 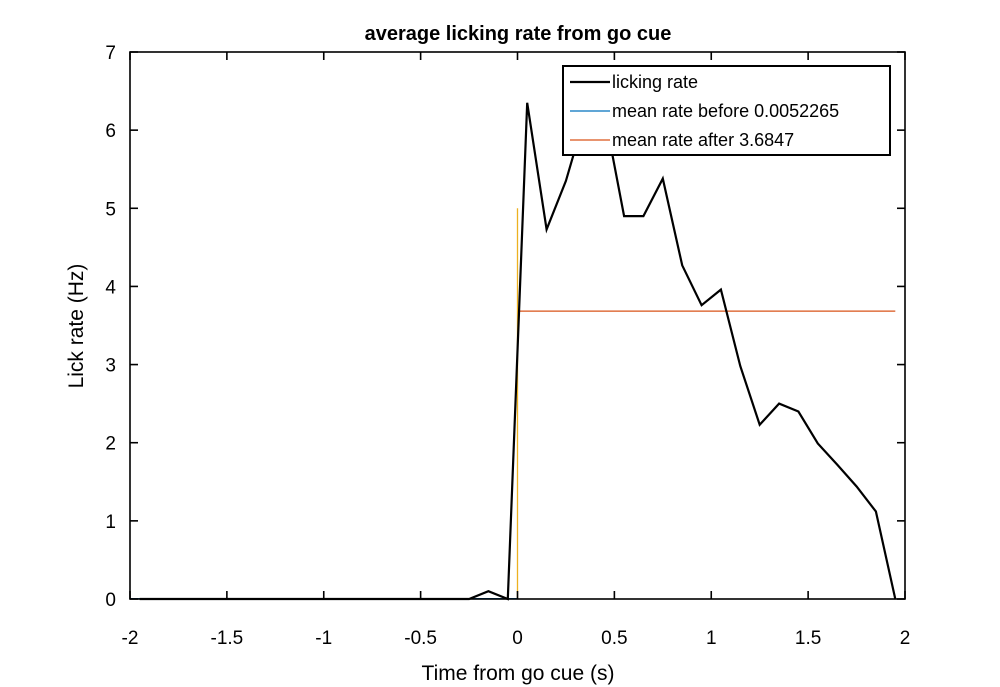 What do you see at coordinates (905, 638) in the screenshot?
I see `x-tick-label: 2` at bounding box center [905, 638].